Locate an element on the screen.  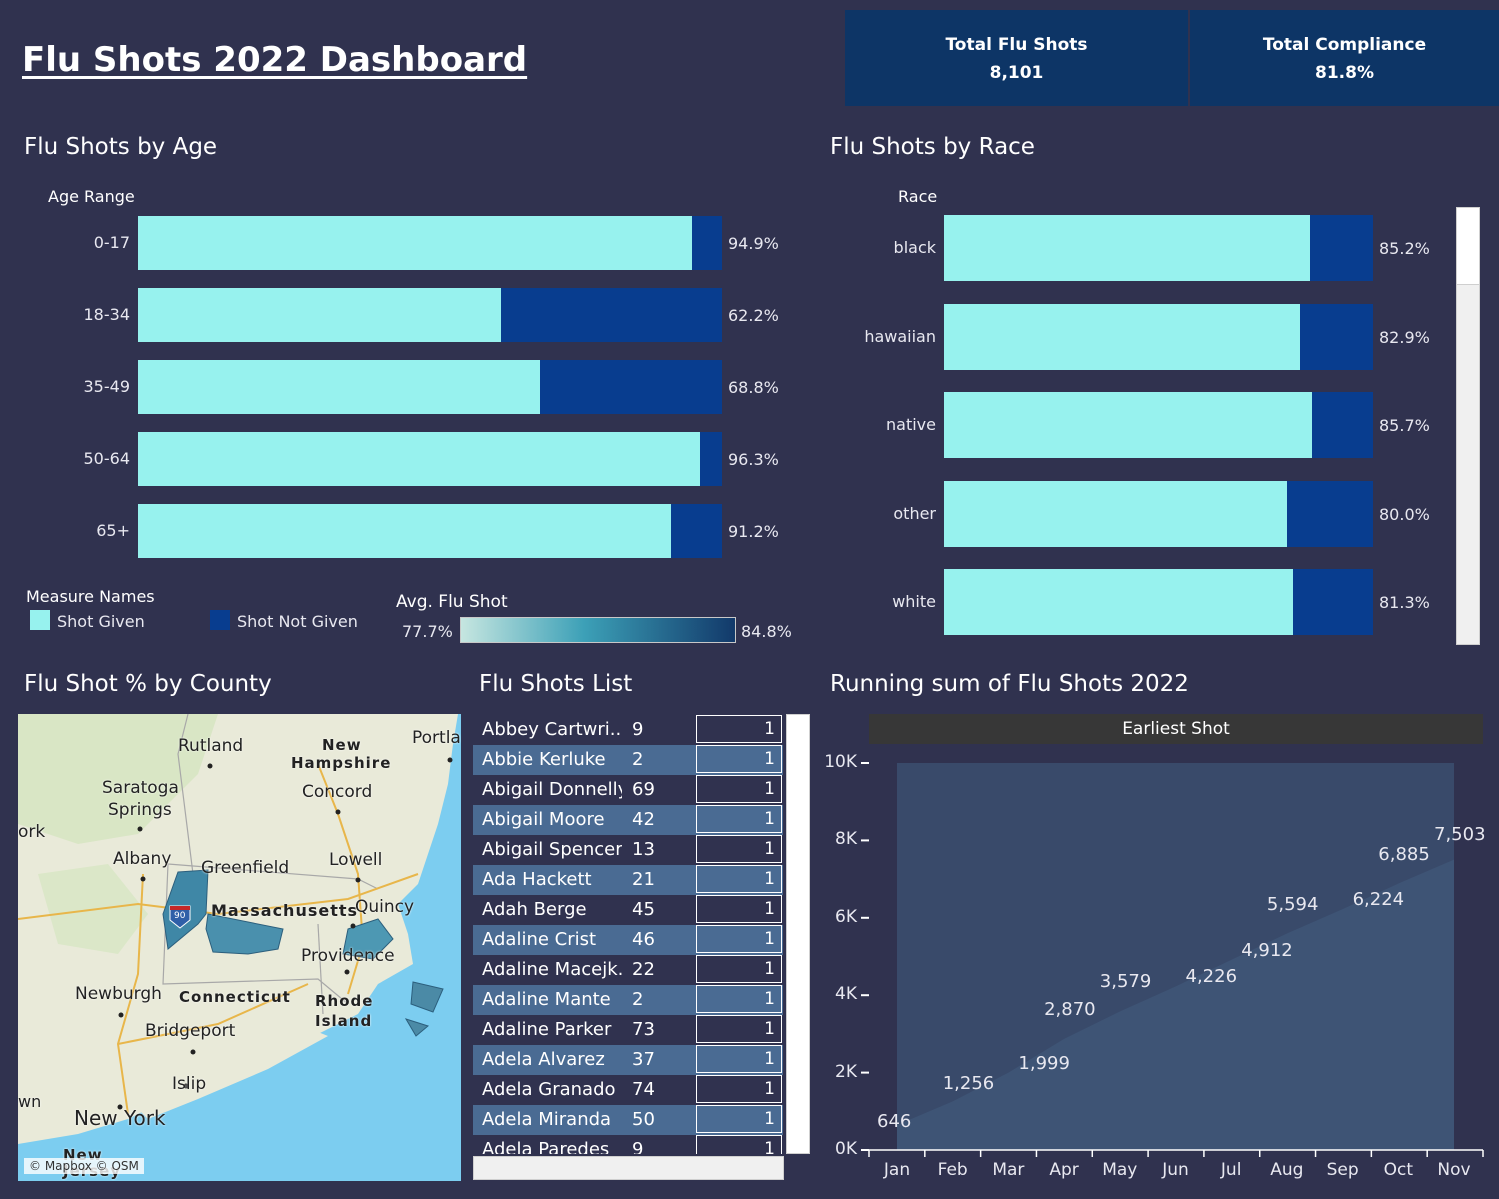
list-item: Adaline Mante 2 1 is located at coordinates (628, 1000).